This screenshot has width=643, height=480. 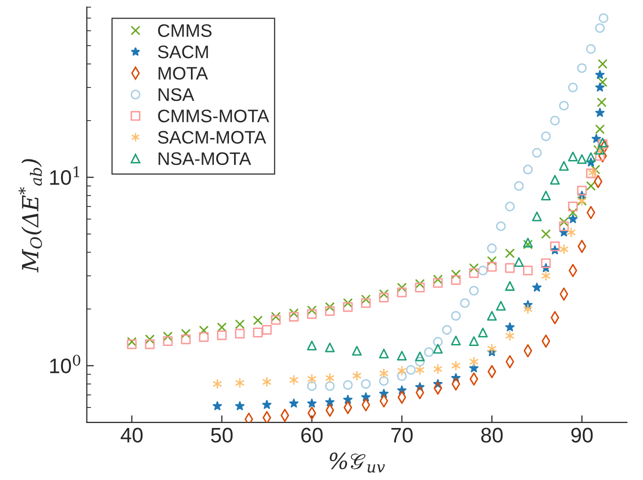 I want to click on legend-label: NSA-MOTA, so click(x=205, y=159).